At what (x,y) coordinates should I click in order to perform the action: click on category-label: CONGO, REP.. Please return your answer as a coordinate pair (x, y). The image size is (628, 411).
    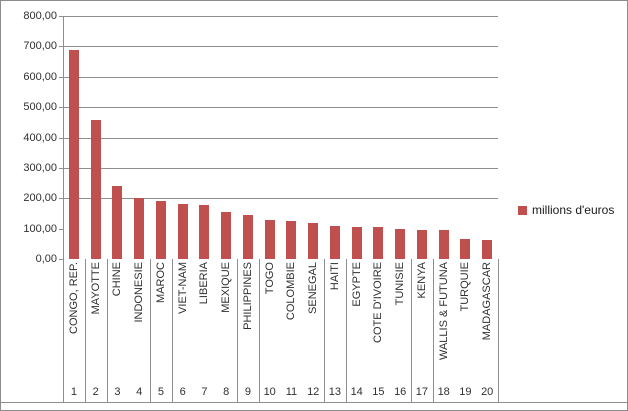
    Looking at the image, I should click on (73, 298).